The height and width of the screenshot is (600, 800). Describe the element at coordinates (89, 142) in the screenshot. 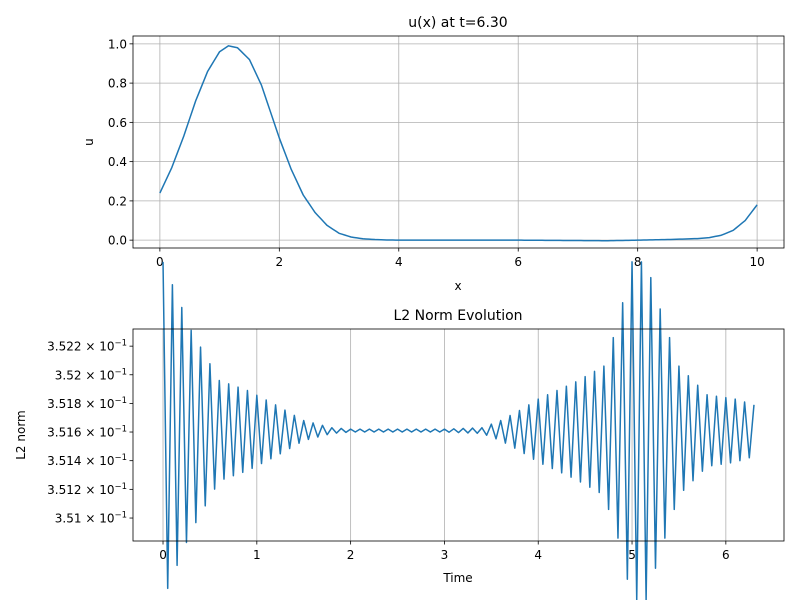

I see `top-y-axis-label: u` at that location.